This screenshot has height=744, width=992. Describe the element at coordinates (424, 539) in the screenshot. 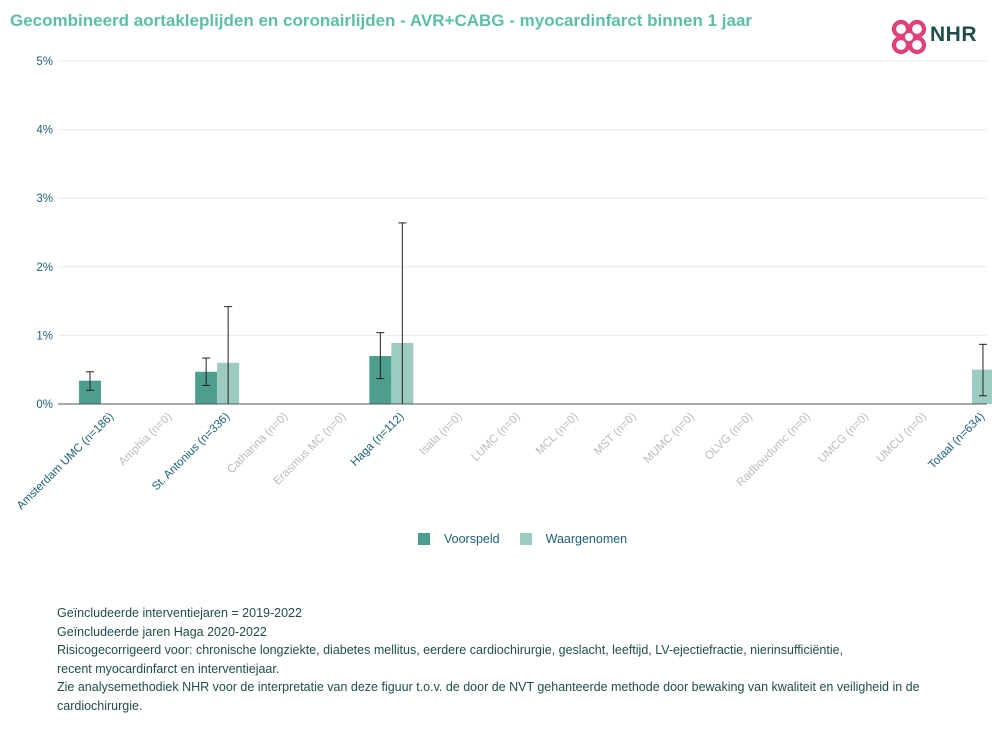

I see `legend-swatch-voorspeld` at that location.